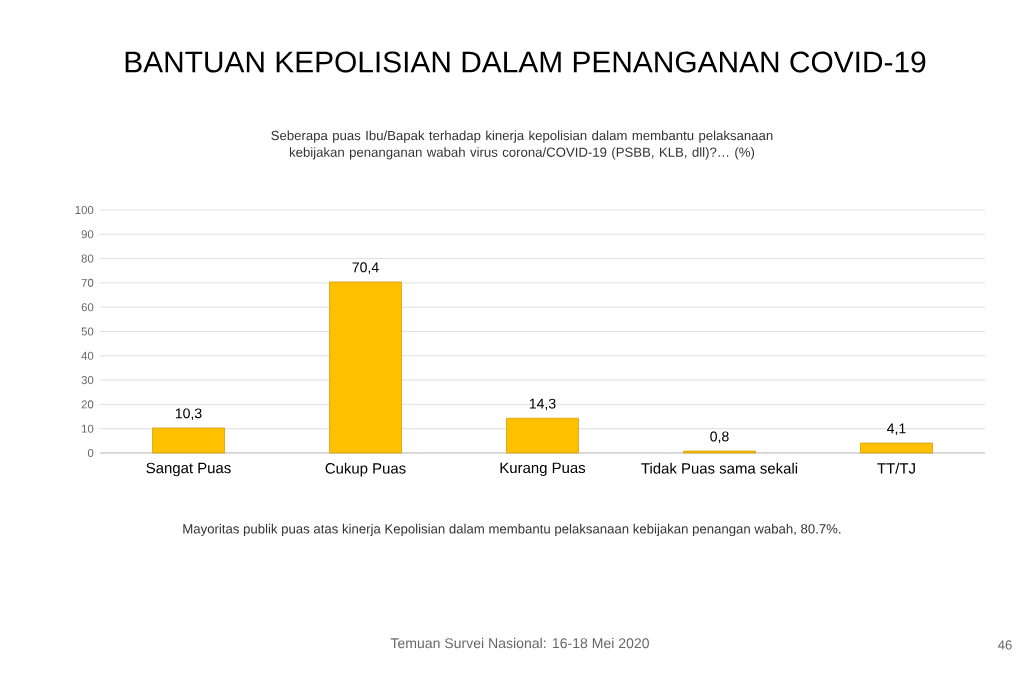 The height and width of the screenshot is (696, 1024). What do you see at coordinates (87, 282) in the screenshot?
I see `y-tick-label: 70` at bounding box center [87, 282].